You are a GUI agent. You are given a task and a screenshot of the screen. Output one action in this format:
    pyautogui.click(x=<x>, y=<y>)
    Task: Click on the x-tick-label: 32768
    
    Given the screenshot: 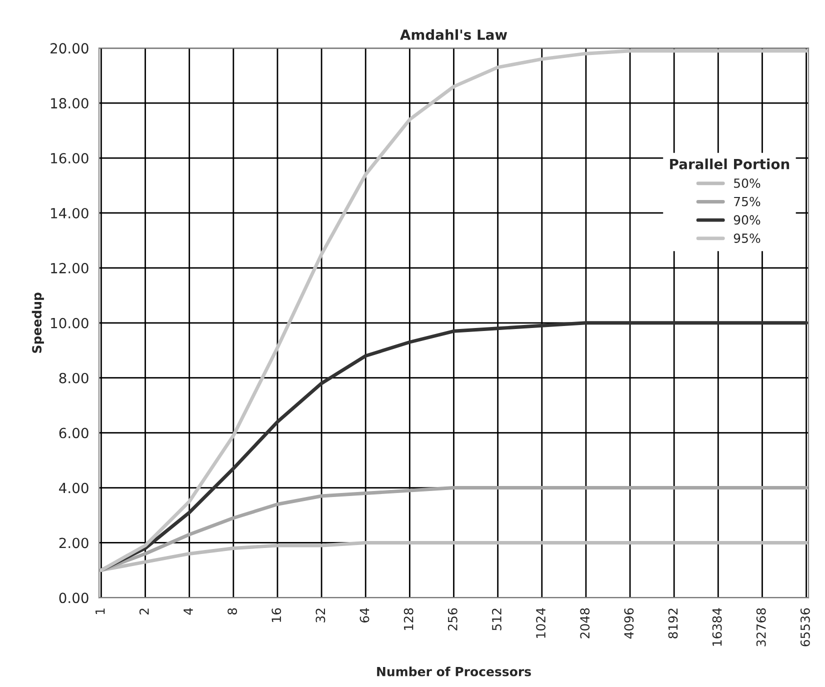 What is the action you would take?
    pyautogui.click(x=761, y=627)
    